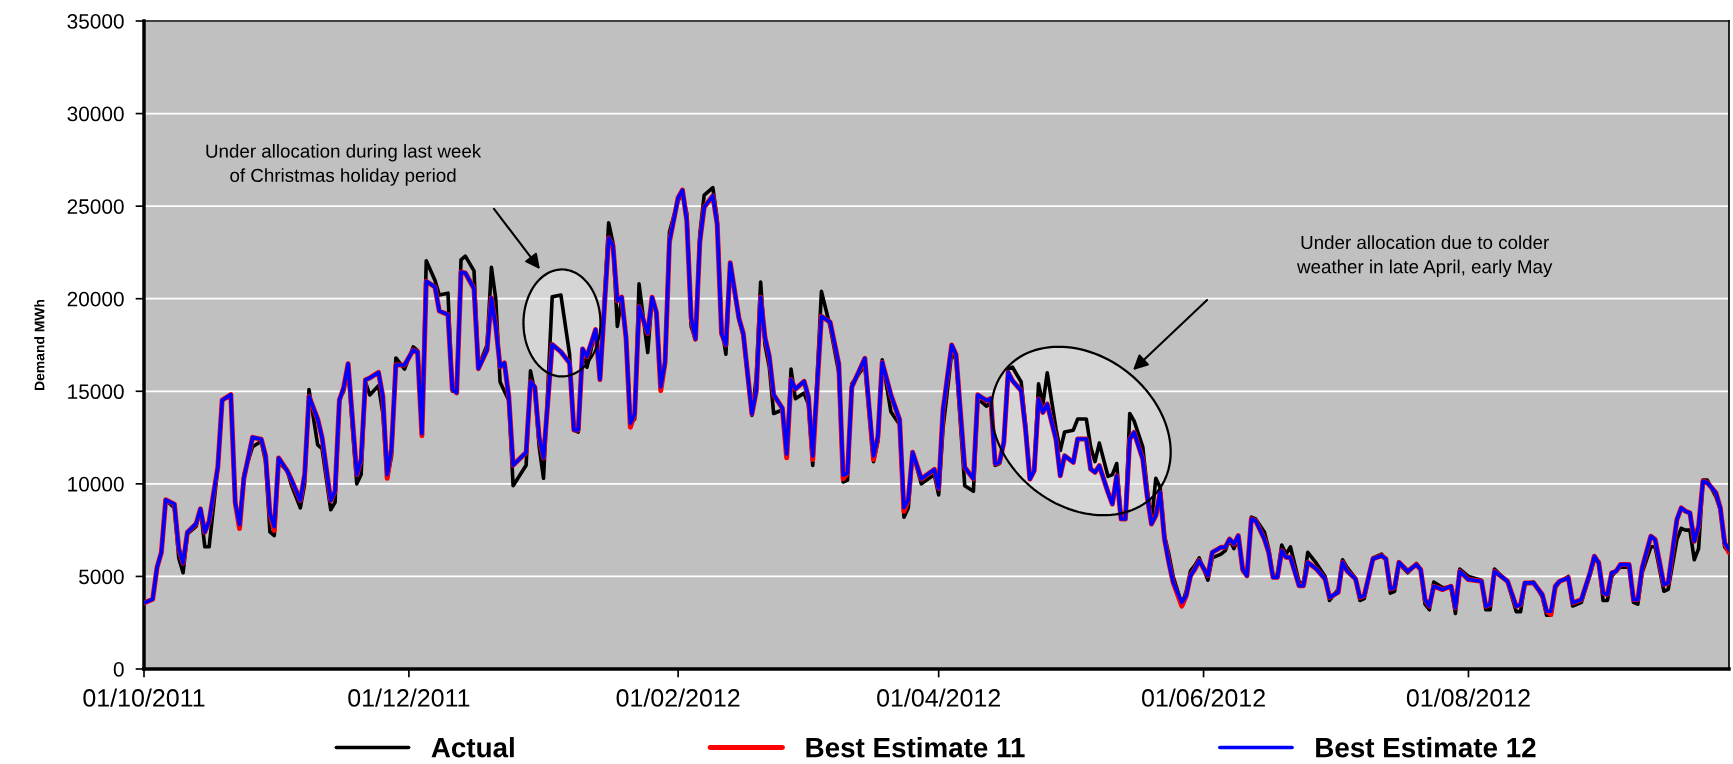 The width and height of the screenshot is (1733, 764). Describe the element at coordinates (118, 669) in the screenshot. I see `y-tick-label: 0` at that location.